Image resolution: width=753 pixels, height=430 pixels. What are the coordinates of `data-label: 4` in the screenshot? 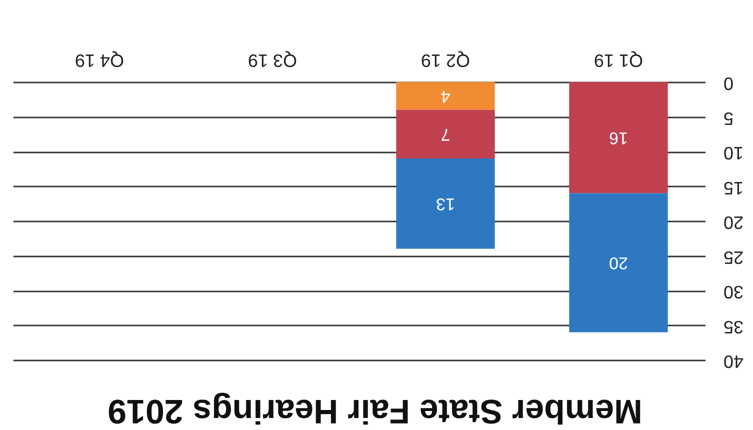 It's located at (445, 96).